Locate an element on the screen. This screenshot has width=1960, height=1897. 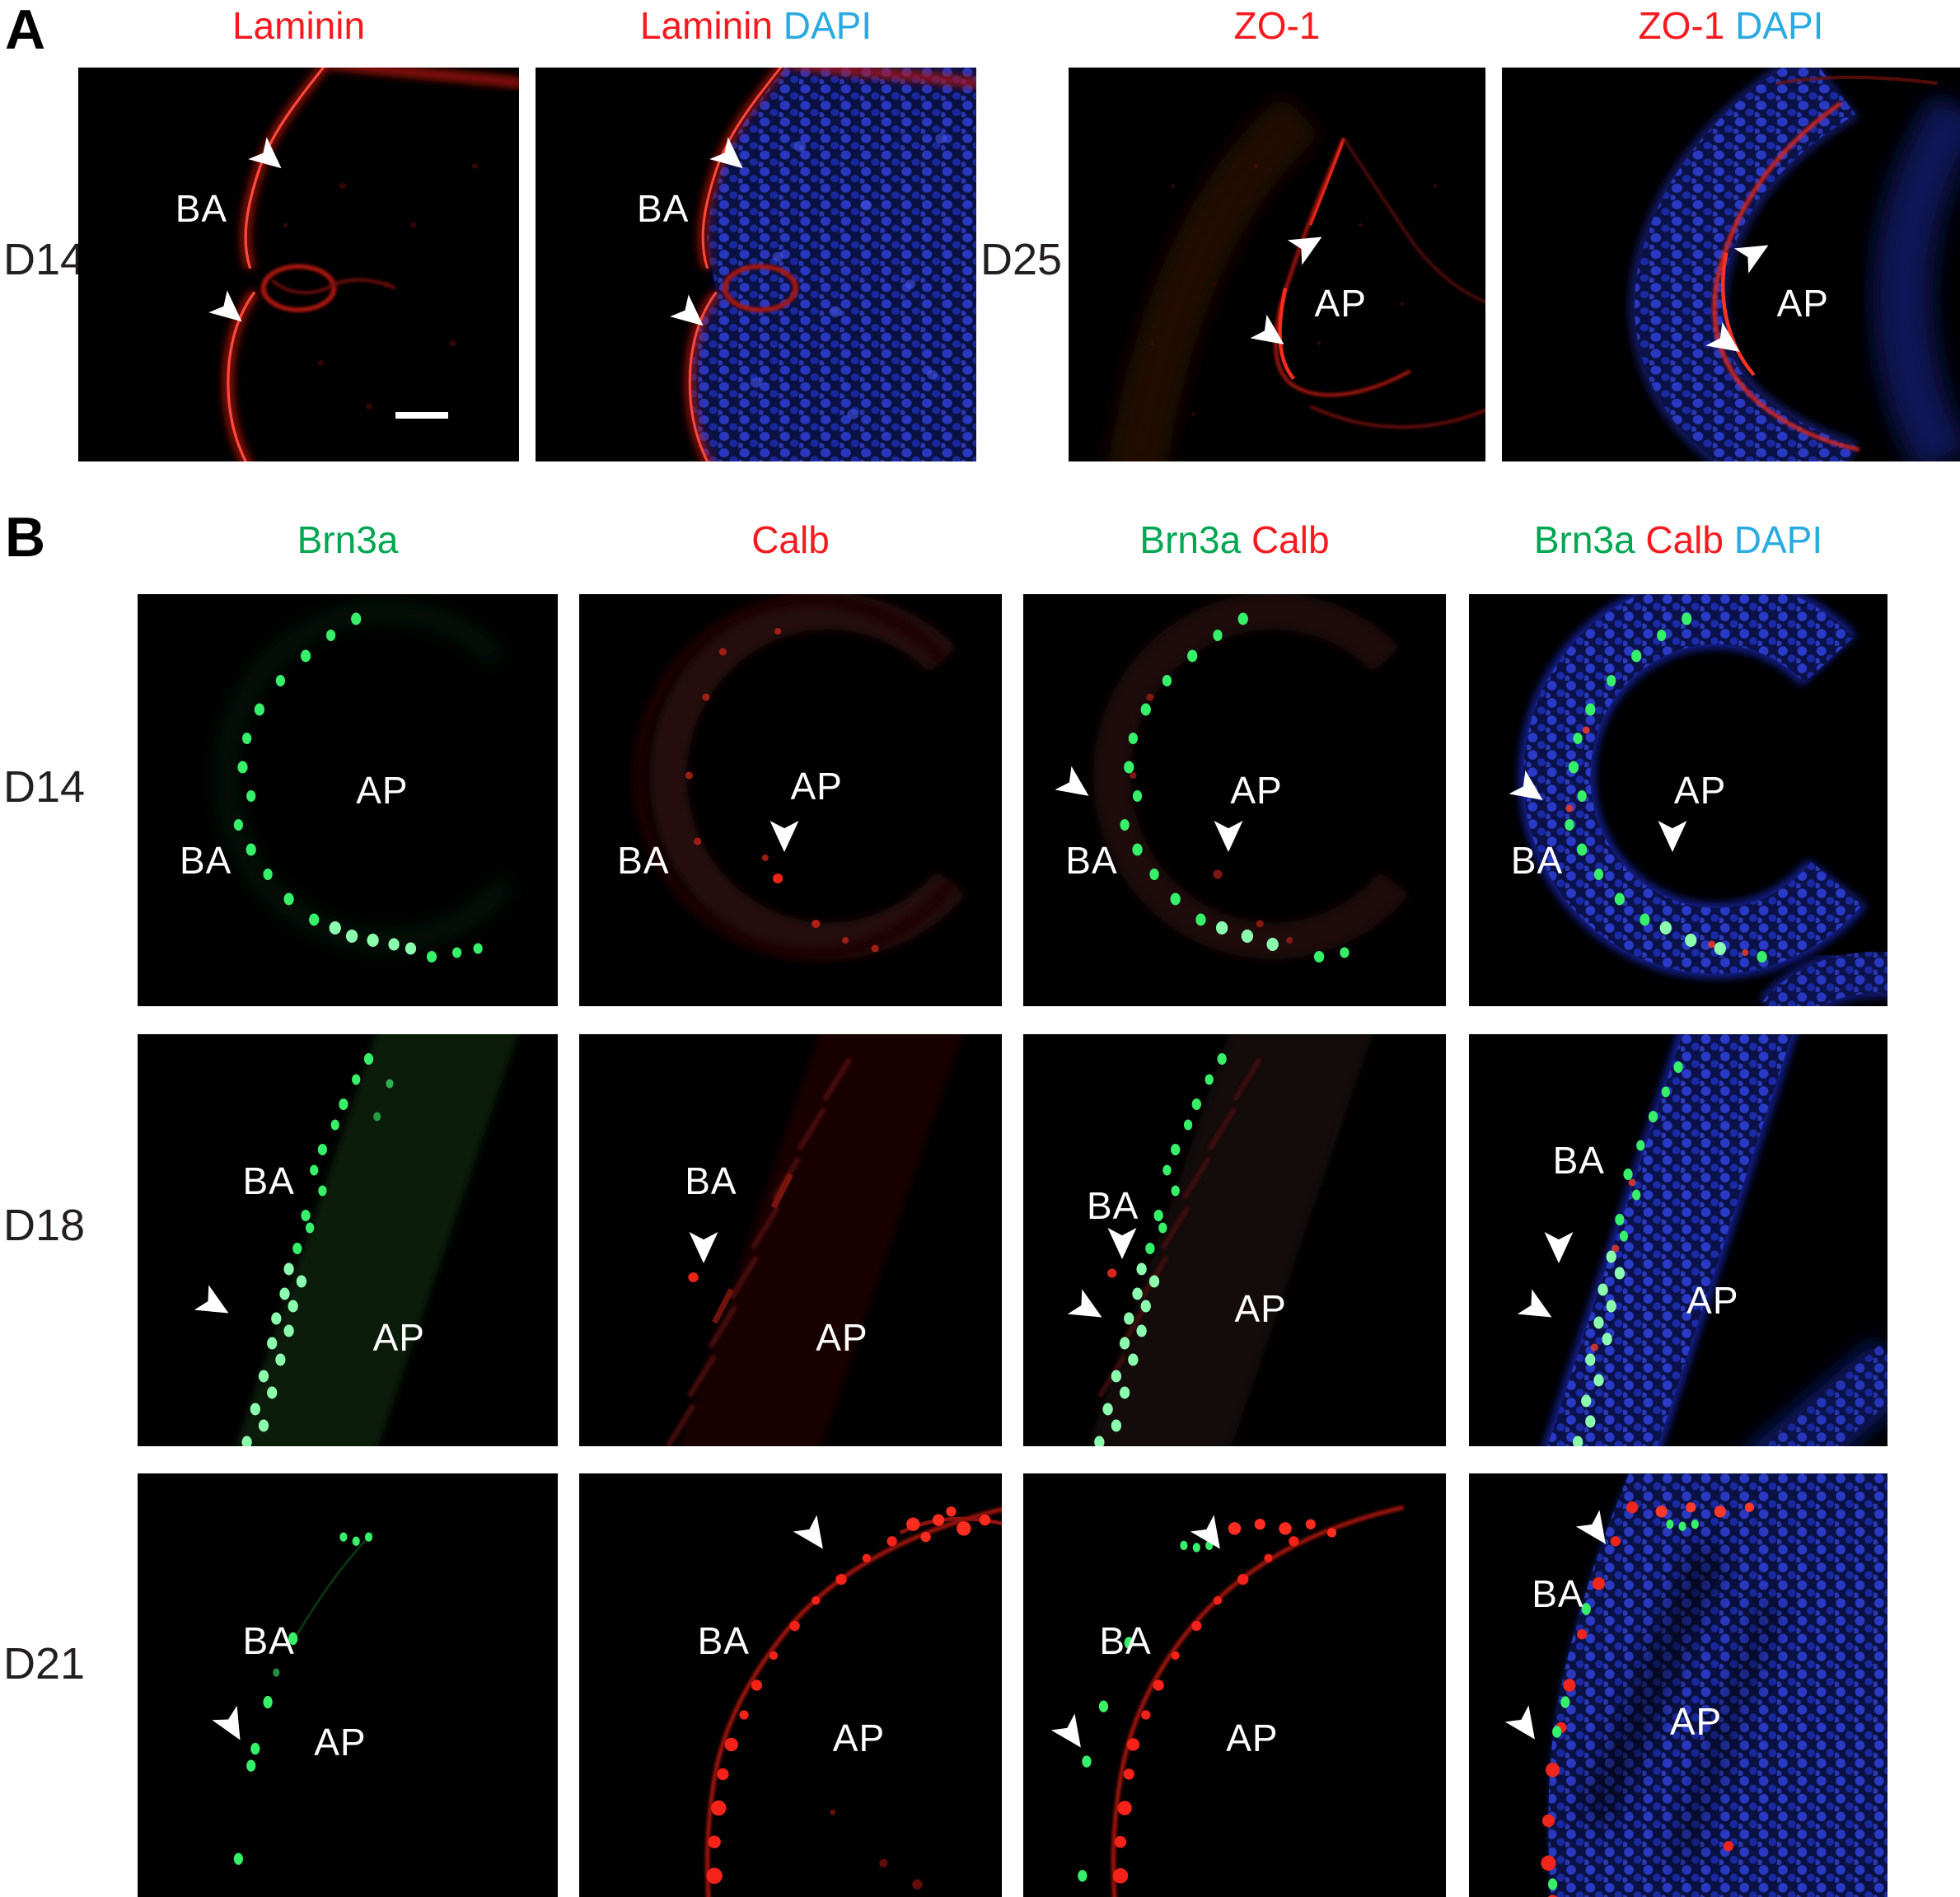
micrograph-b-d14-calb: BA AP is located at coordinates (790, 800).